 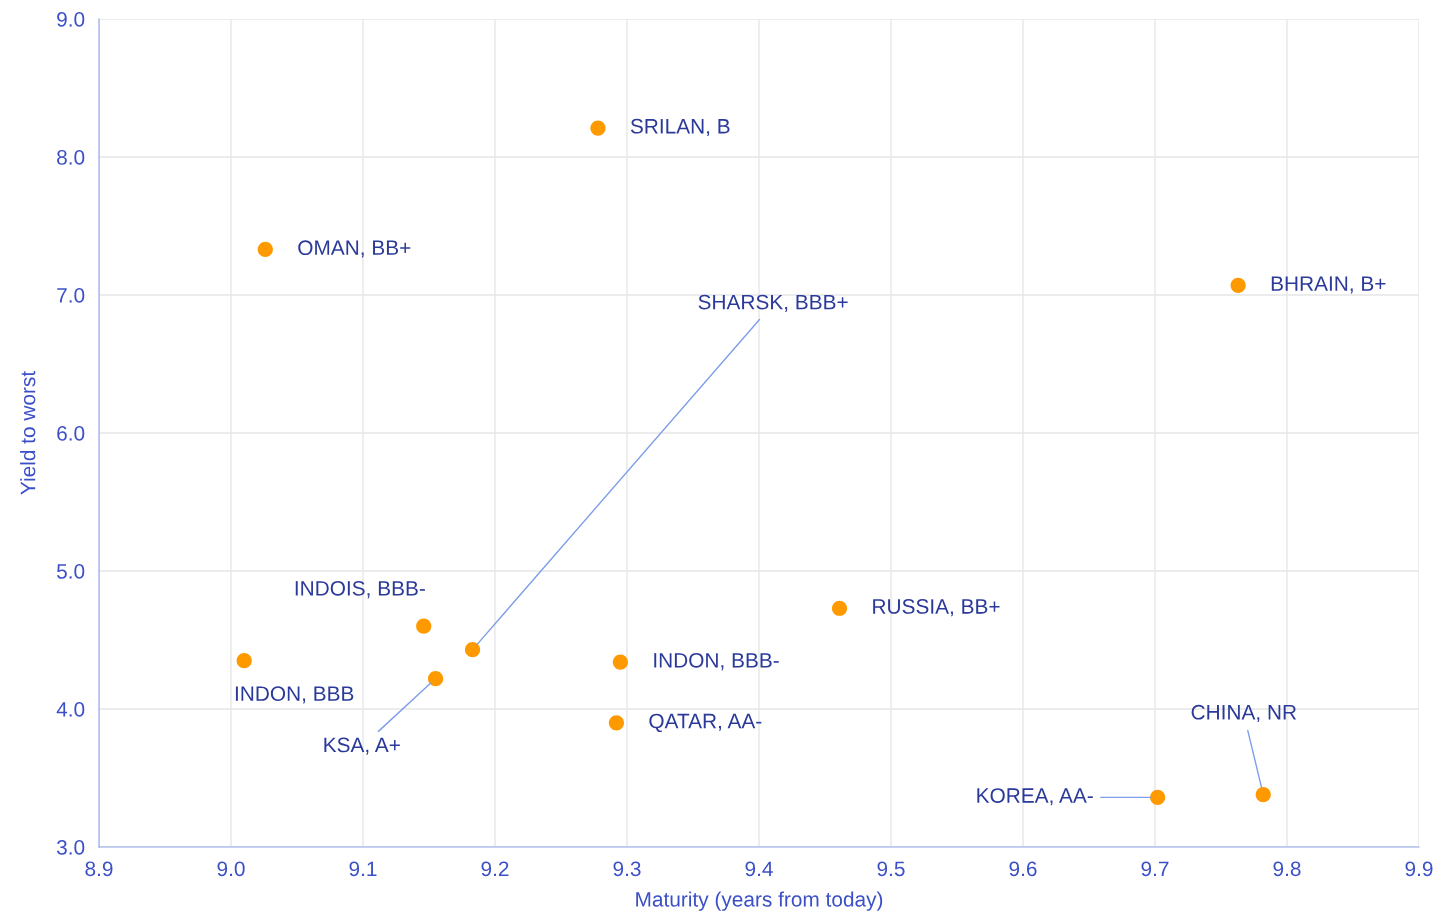 What do you see at coordinates (759, 901) in the screenshot?
I see `x-axis-title: Maturity (years from today)` at bounding box center [759, 901].